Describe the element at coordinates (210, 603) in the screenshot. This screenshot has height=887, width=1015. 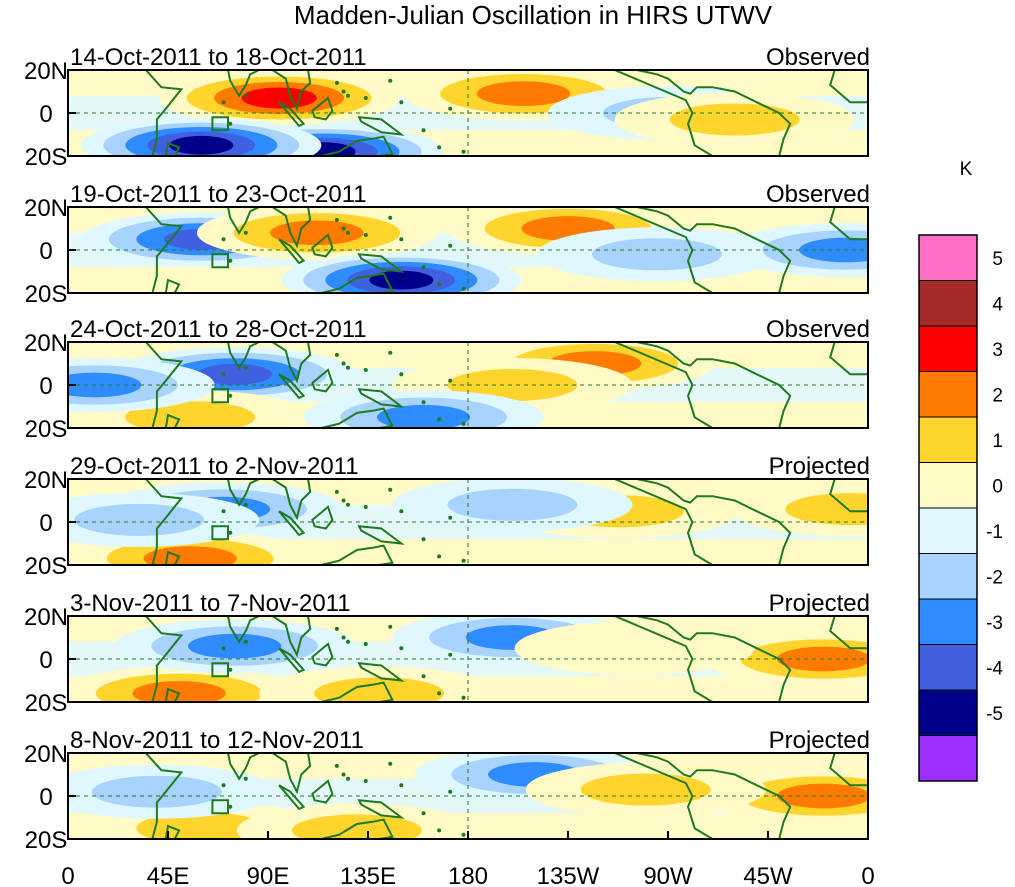
I see `panel-date-range: 3-Nov-2011 to 7-Nov-2011` at that location.